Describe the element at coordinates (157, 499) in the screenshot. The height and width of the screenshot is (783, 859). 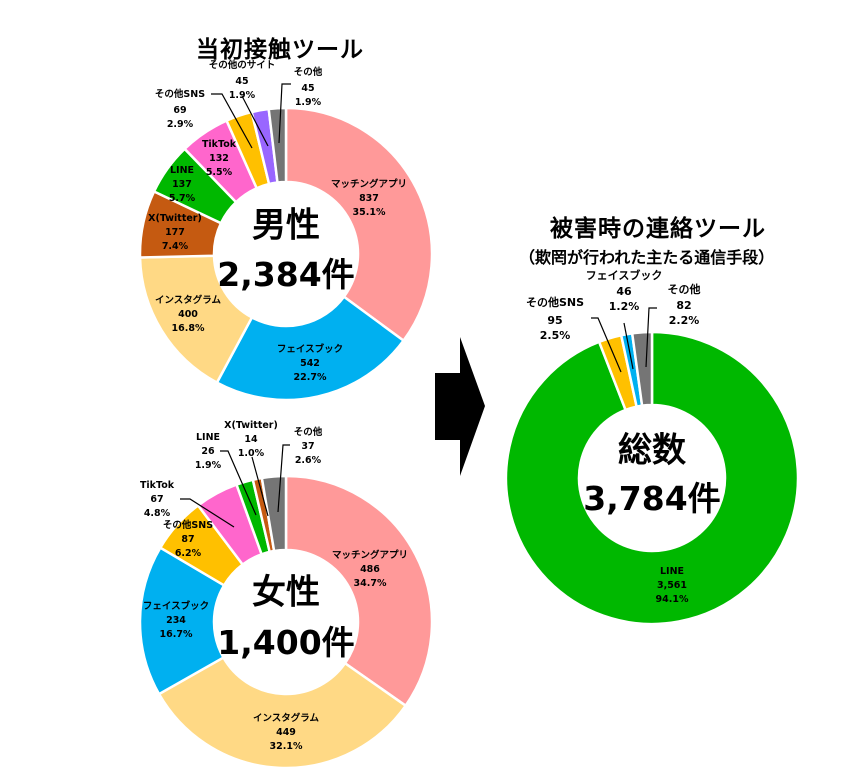
I see `female-label-tiktok: TikTok 67 4.8%` at that location.